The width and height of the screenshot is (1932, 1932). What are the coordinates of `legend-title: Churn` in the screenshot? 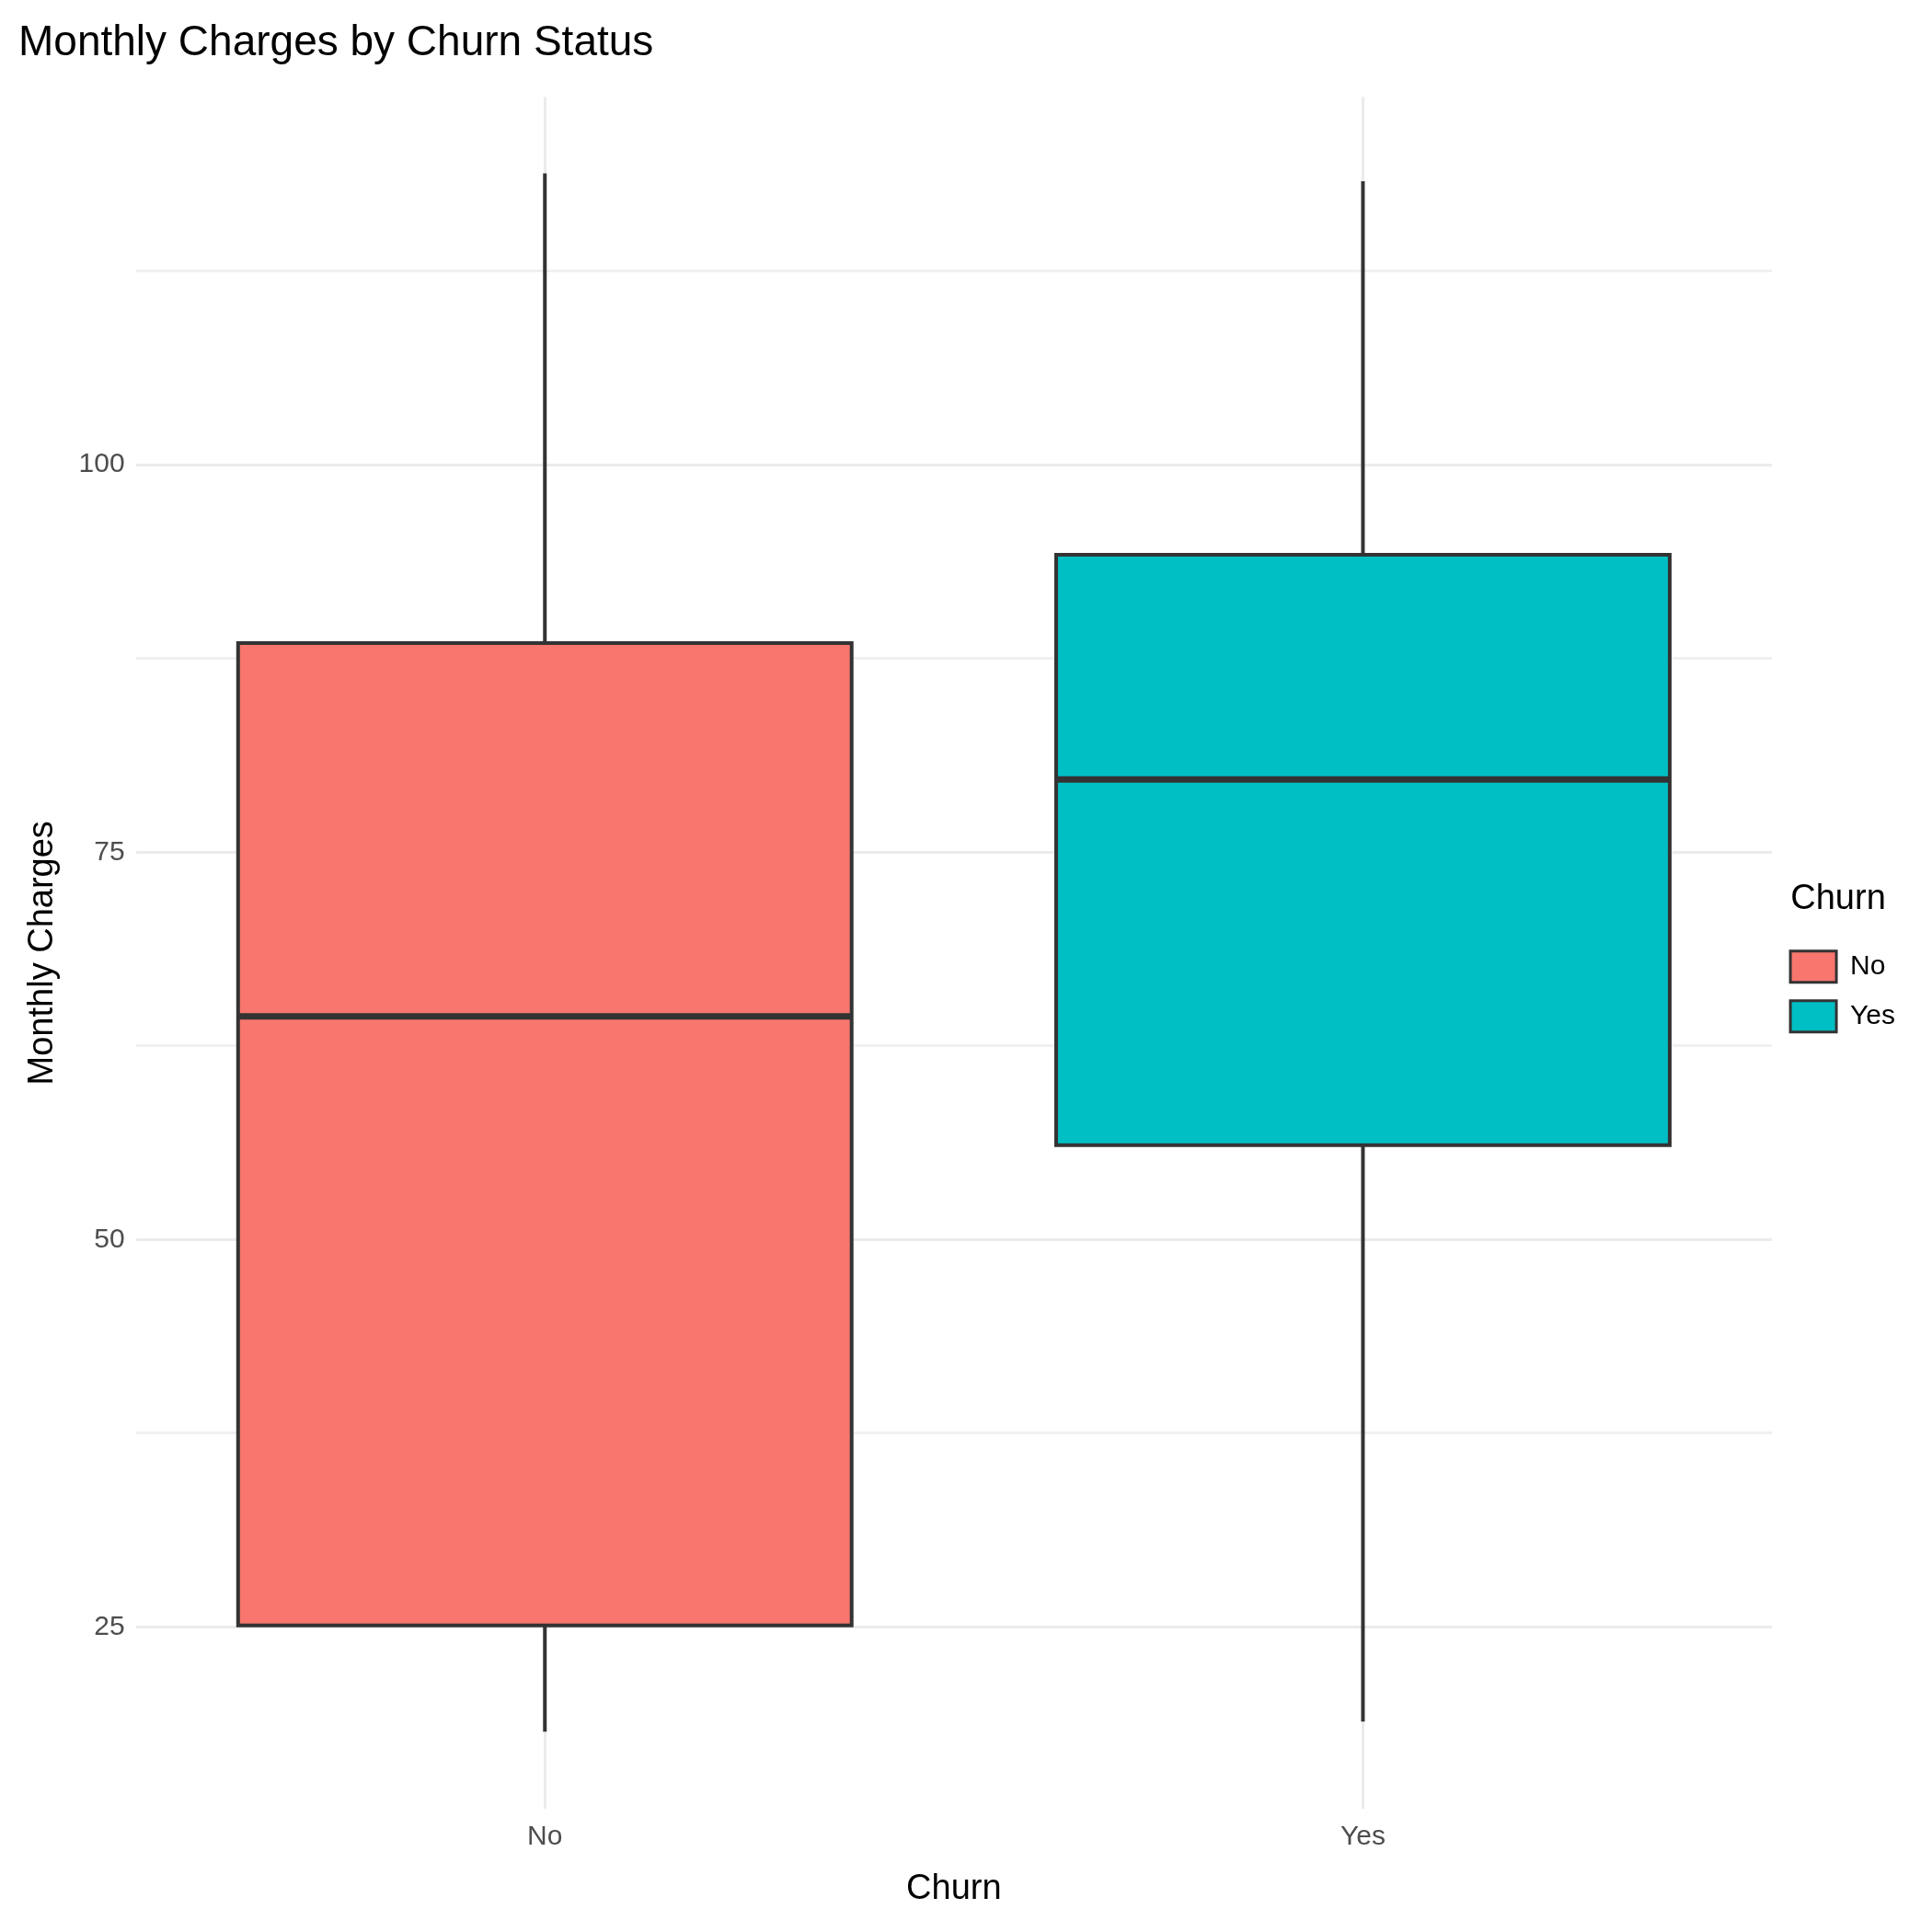 It's located at (1838, 896).